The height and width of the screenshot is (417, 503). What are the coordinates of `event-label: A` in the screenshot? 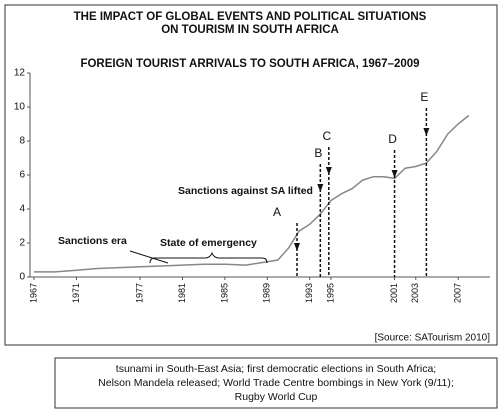 It's located at (277, 212).